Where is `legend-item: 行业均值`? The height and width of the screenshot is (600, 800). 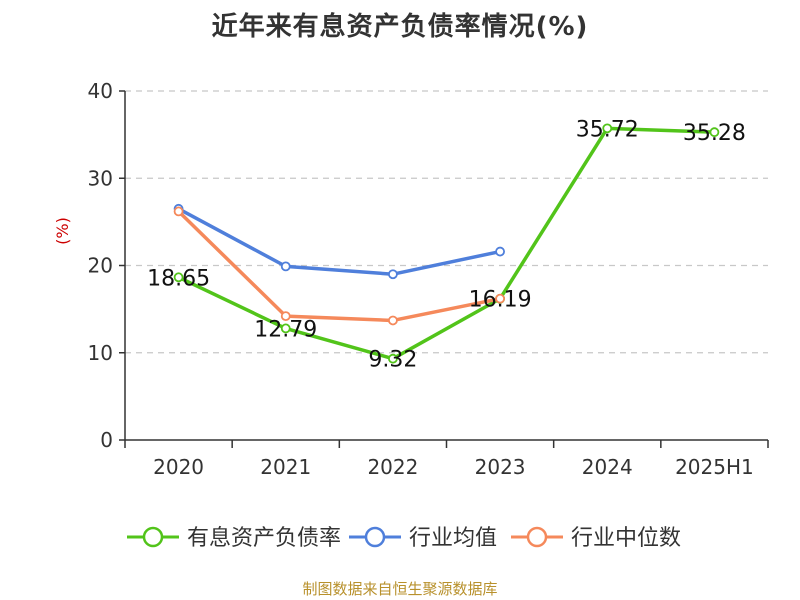
legend-item: 行业均值 is located at coordinates (423, 538).